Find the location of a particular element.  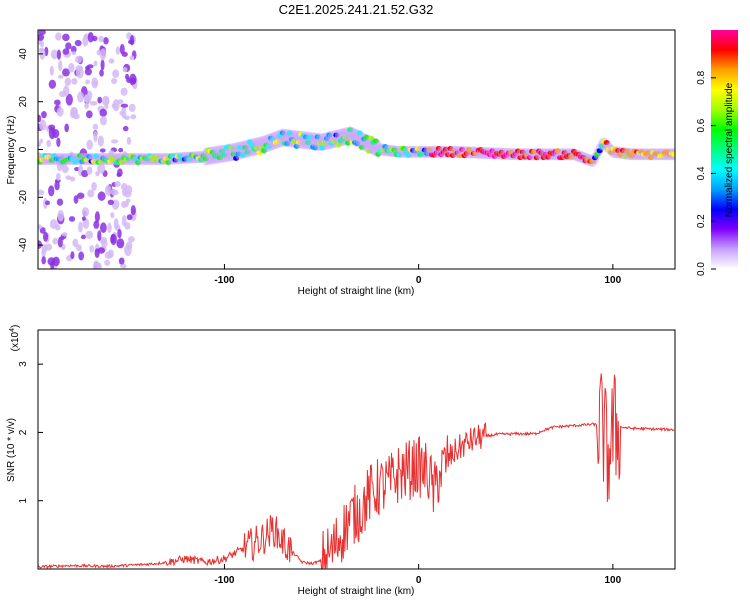

snr-x-tick-label: 100 is located at coordinates (613, 580).